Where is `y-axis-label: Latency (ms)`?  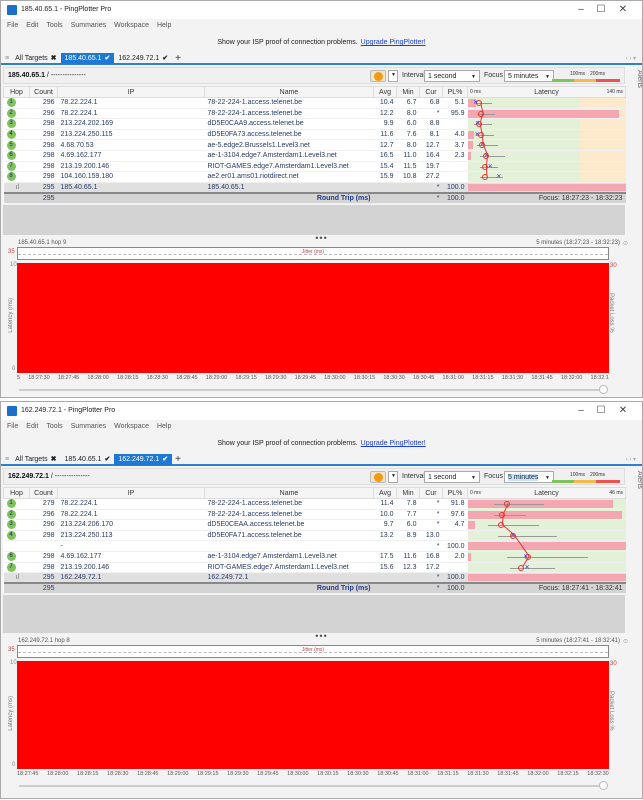
y-axis-label: Latency (ms) is located at coordinates (11, 714).